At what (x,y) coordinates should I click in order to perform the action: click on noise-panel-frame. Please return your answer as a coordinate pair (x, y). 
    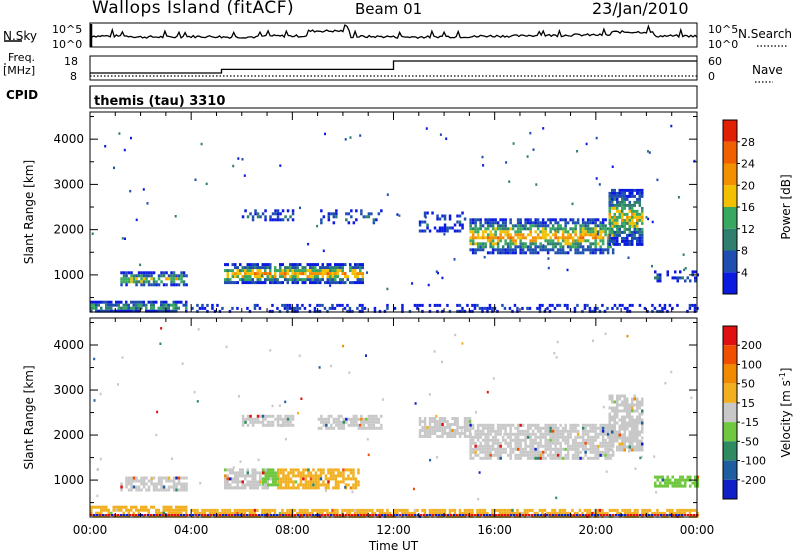
    Looking at the image, I should click on (393, 35).